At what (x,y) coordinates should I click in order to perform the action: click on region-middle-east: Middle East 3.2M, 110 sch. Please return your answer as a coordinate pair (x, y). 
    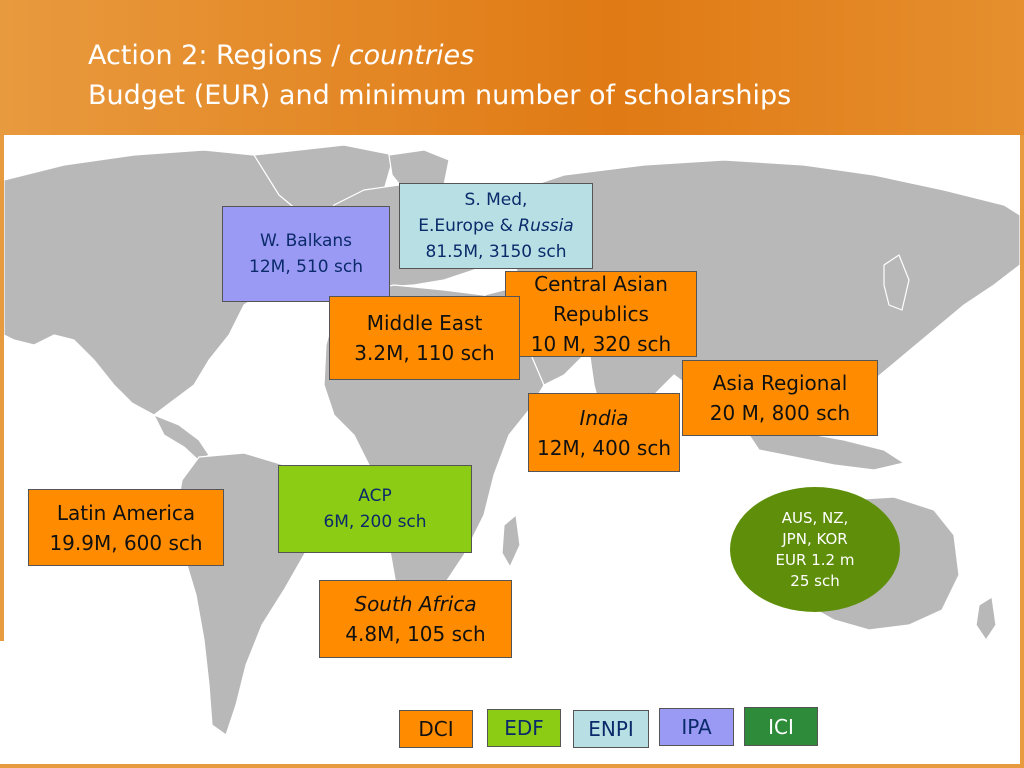
    Looking at the image, I should click on (424, 338).